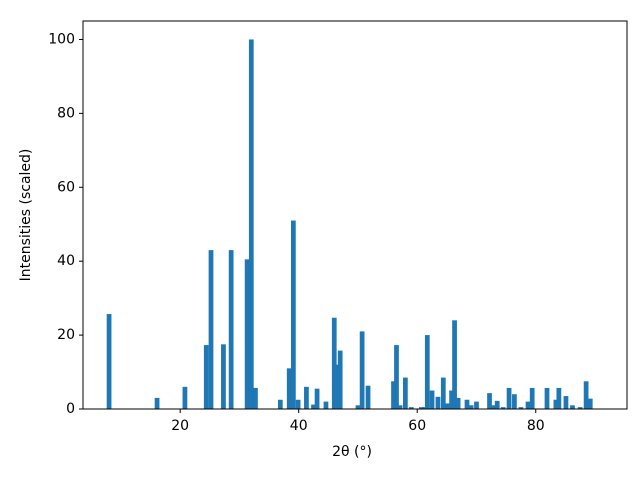  Describe the element at coordinates (66, 187) in the screenshot. I see `y-tick-label: 60` at that location.